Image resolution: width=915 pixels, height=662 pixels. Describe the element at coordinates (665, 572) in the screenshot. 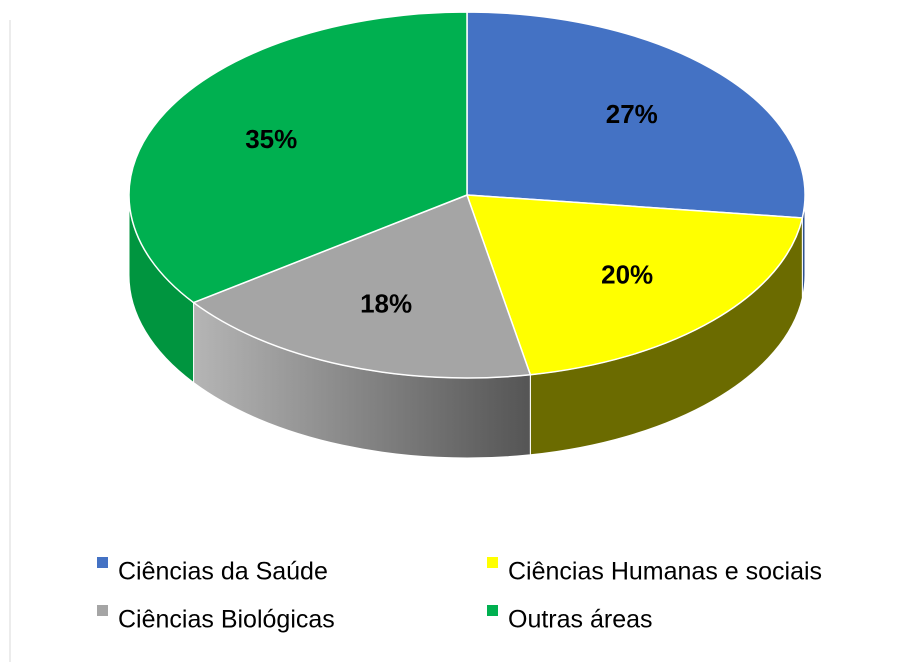

I see `legend-label: Ciências Humanas e sociais` at that location.